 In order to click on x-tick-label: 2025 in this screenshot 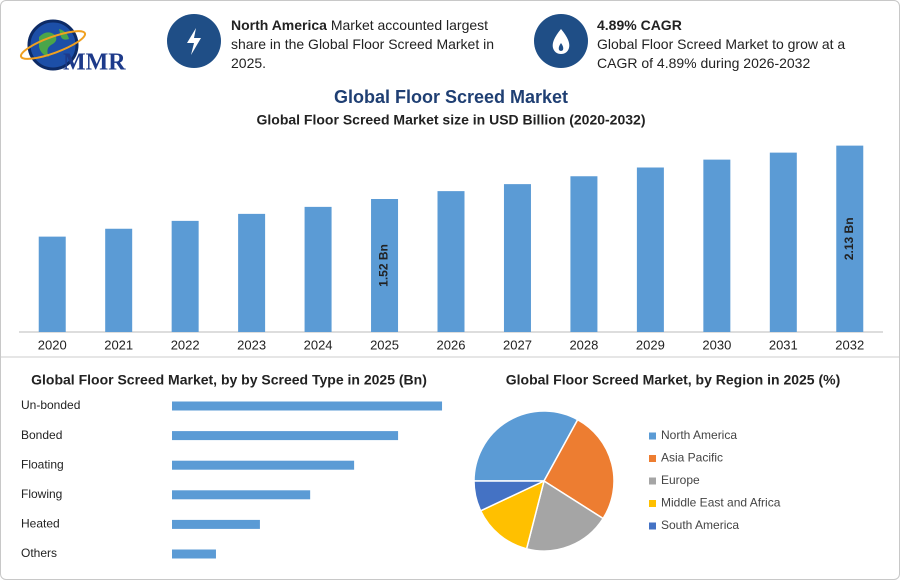, I will do `click(384, 344)`.